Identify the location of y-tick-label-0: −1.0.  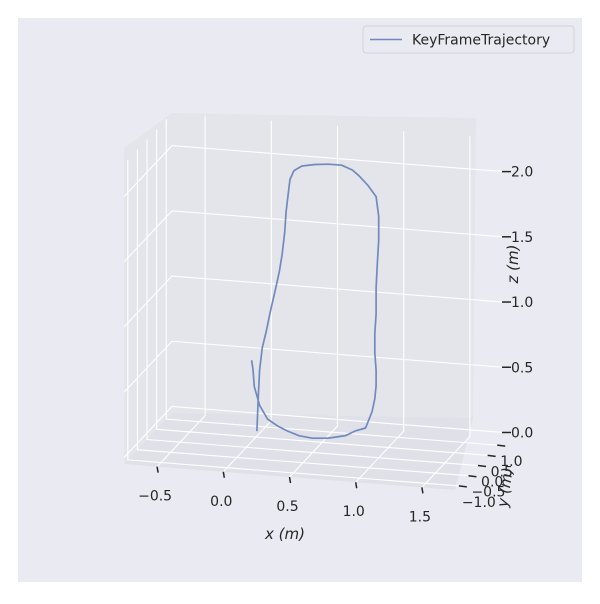
(479, 503).